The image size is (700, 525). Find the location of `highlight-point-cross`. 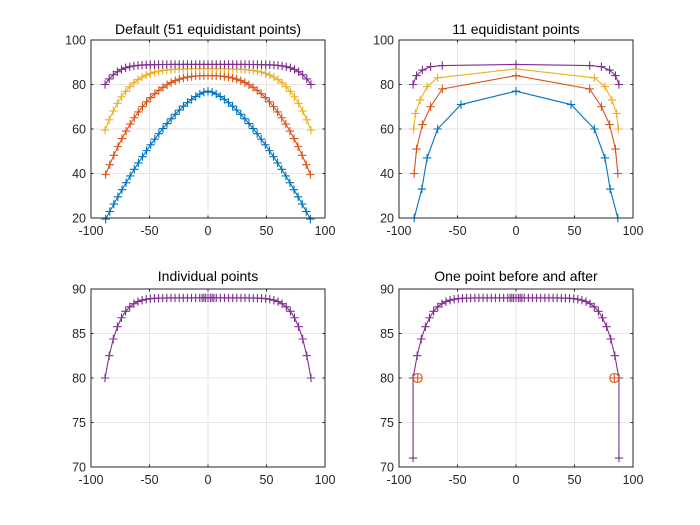

highlight-point-cross is located at coordinates (418, 378).